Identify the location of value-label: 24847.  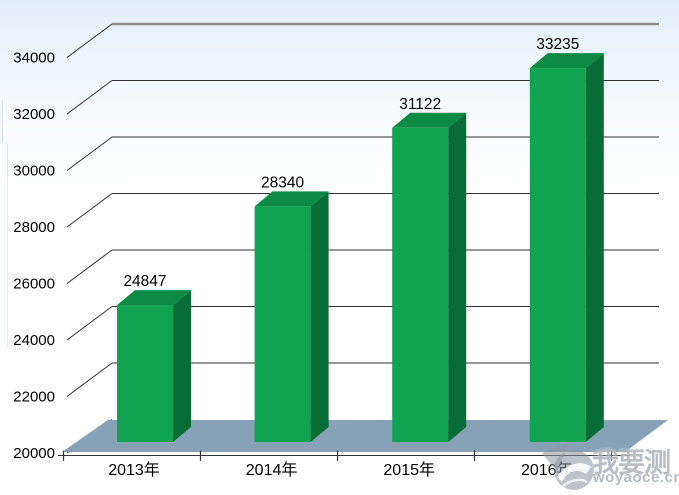
(144, 281).